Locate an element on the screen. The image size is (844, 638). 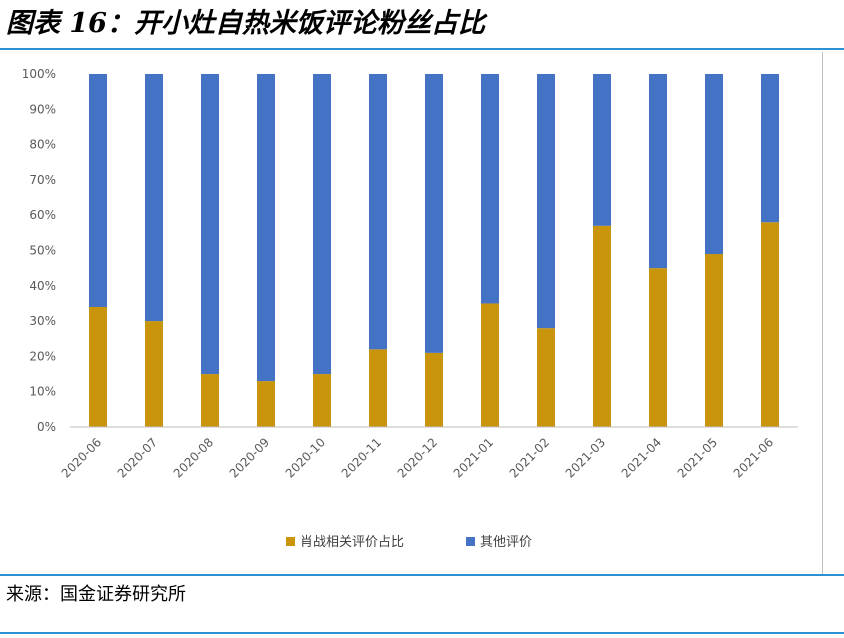
y-tick-label: 100% is located at coordinates (39, 74).